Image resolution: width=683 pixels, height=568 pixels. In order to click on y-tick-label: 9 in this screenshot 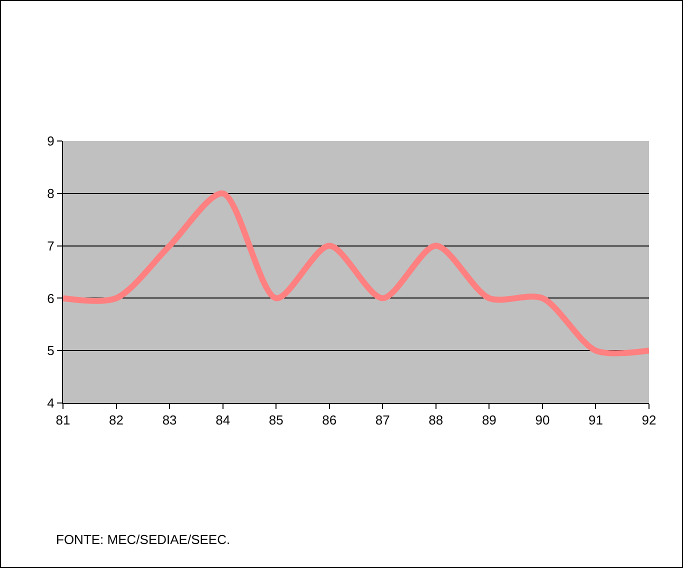, I will do `click(50, 141)`.